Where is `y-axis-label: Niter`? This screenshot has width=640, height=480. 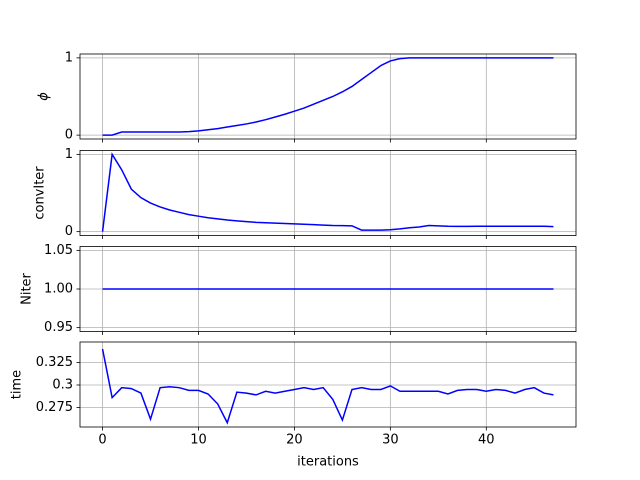
y-axis-label: Niter is located at coordinates (27, 288).